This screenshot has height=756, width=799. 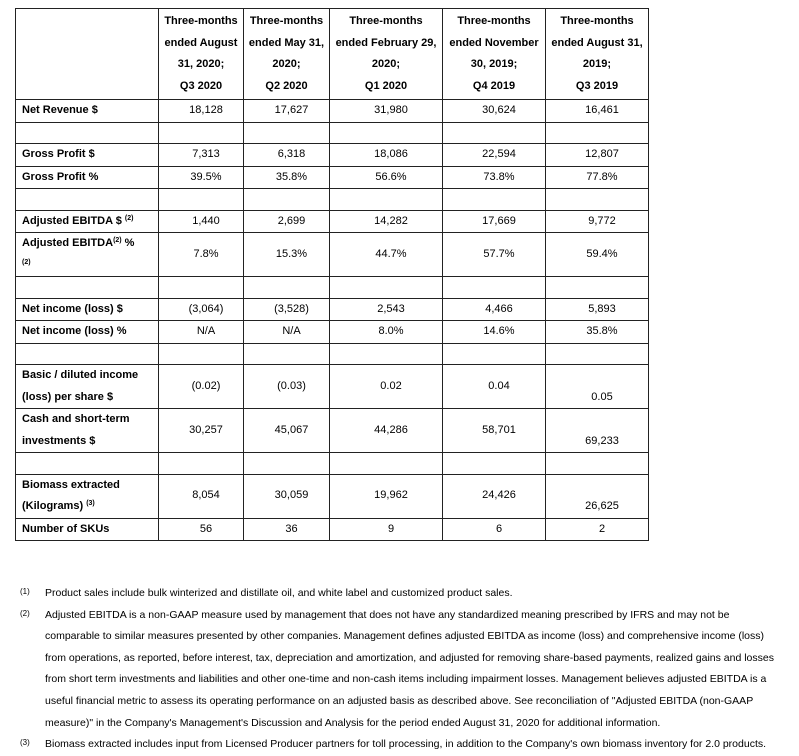 I want to click on value-cell: 58,701, so click(x=494, y=430).